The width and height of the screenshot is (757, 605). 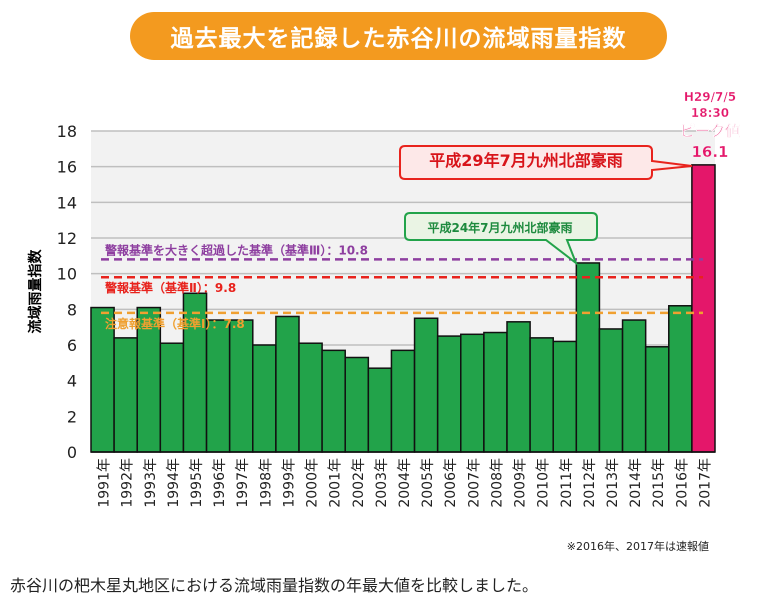 I want to click on y-tick-label: 10, so click(x=67, y=274).